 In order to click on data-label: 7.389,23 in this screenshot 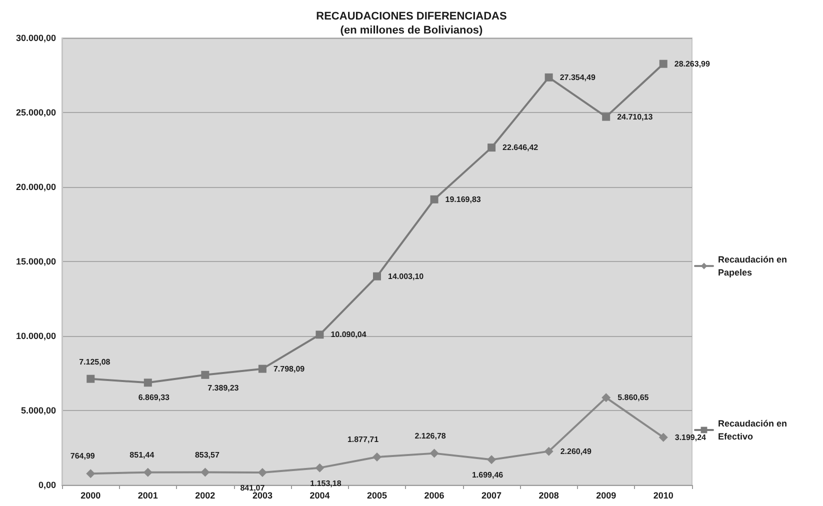, I will do `click(224, 387)`.